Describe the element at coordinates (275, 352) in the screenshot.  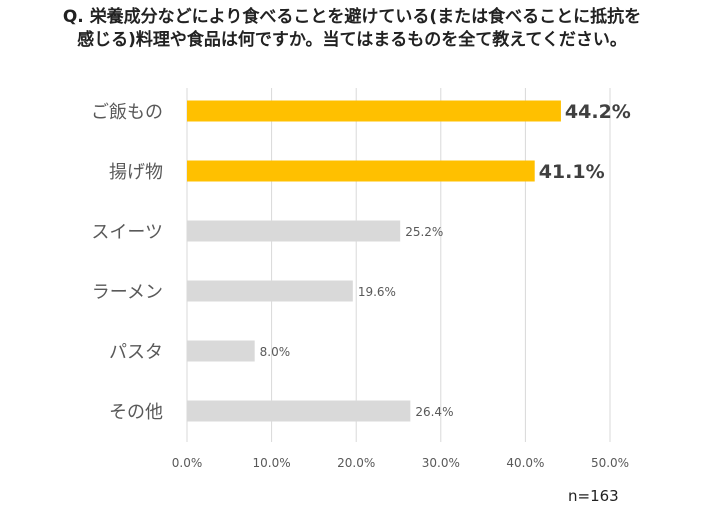
I see `data-label: 8.0%` at that location.